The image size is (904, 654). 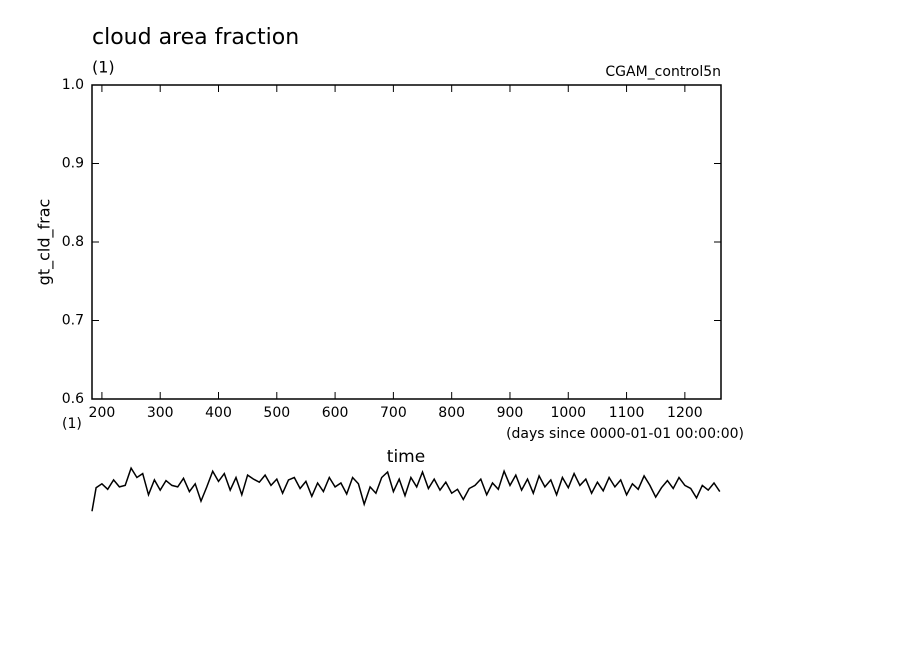 What do you see at coordinates (663, 72) in the screenshot?
I see `run-name: CGAM_control5n` at bounding box center [663, 72].